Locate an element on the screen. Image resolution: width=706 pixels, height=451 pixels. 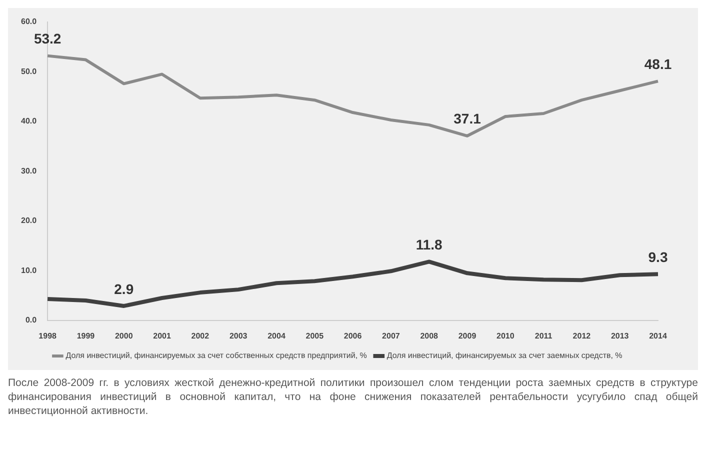
legend-label: Доля инвестиций, финансируемых за счет собственных средств предприятий, % is located at coordinates (216, 355).